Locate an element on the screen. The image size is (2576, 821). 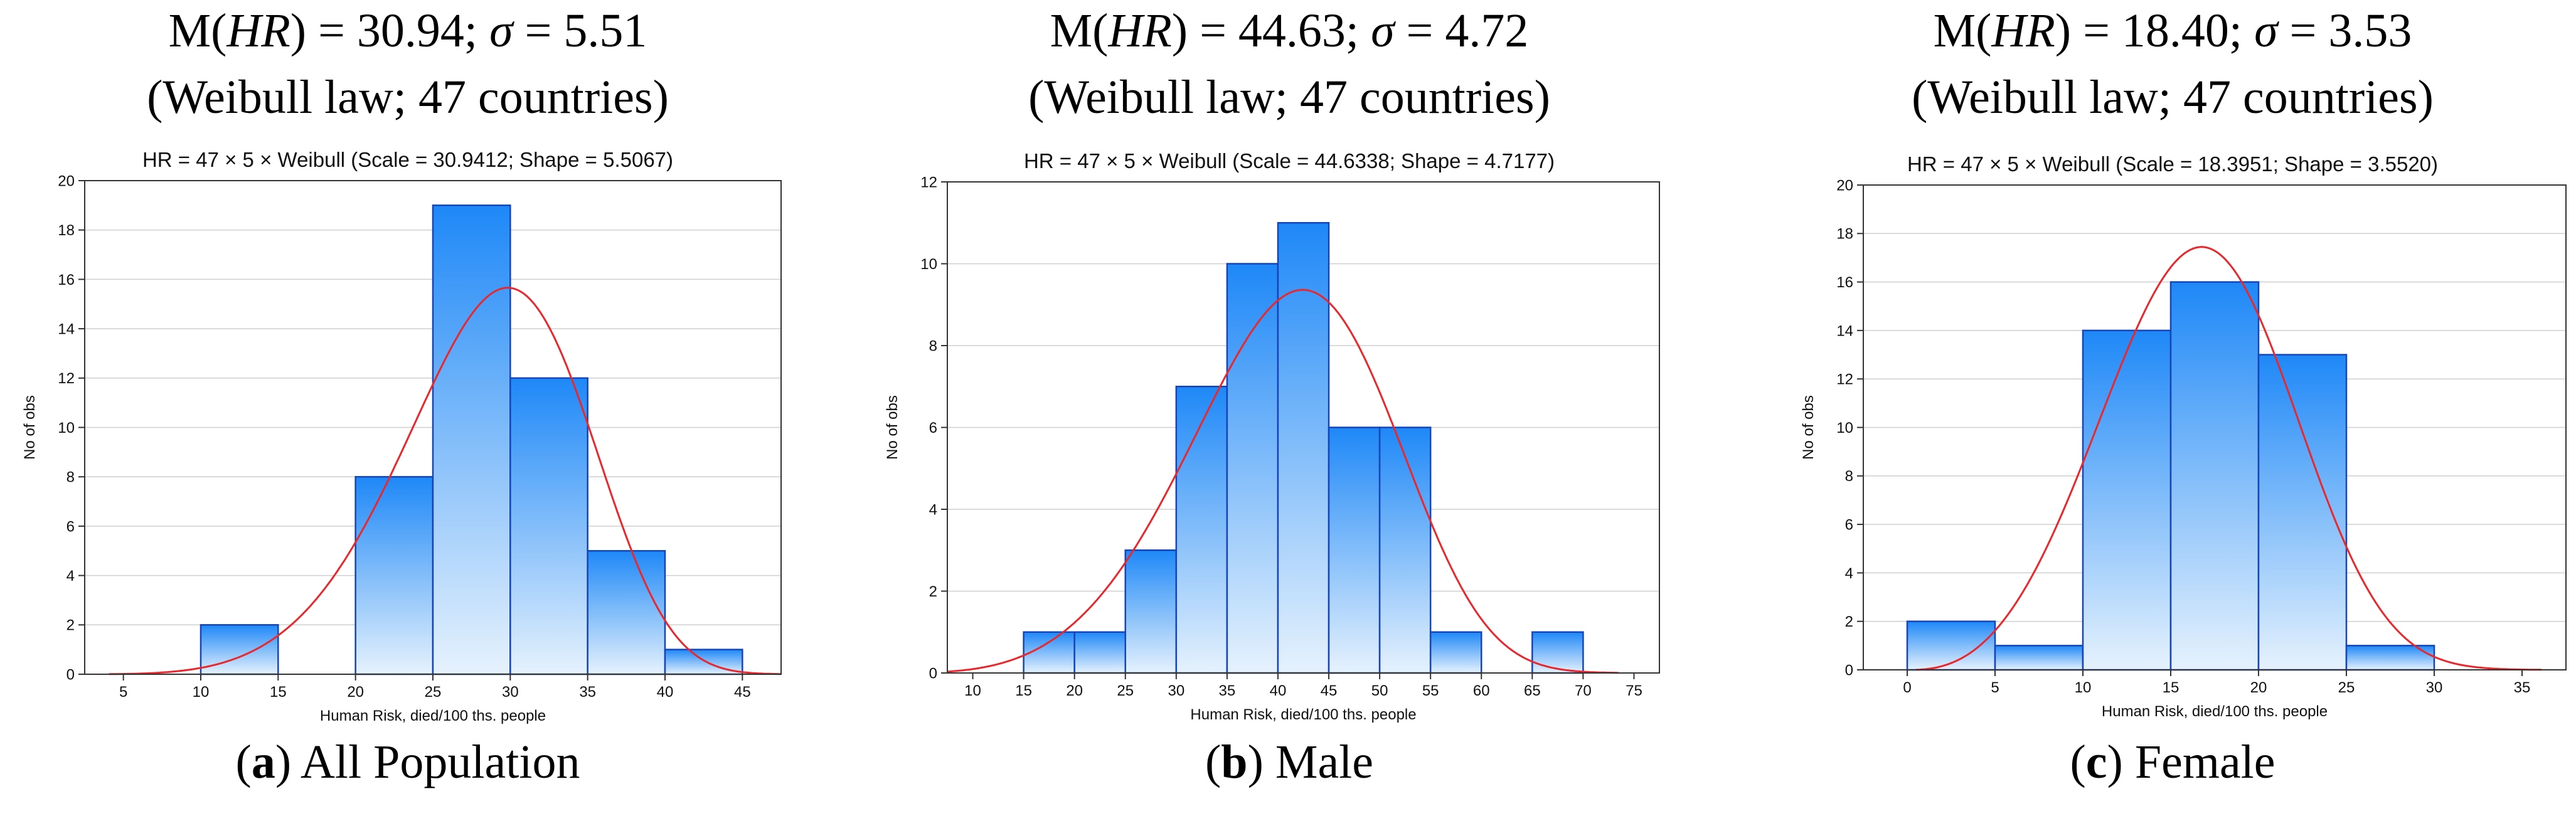
stat-header: M(HR) = 44.63; σ = 4.72 is located at coordinates (1289, 31).